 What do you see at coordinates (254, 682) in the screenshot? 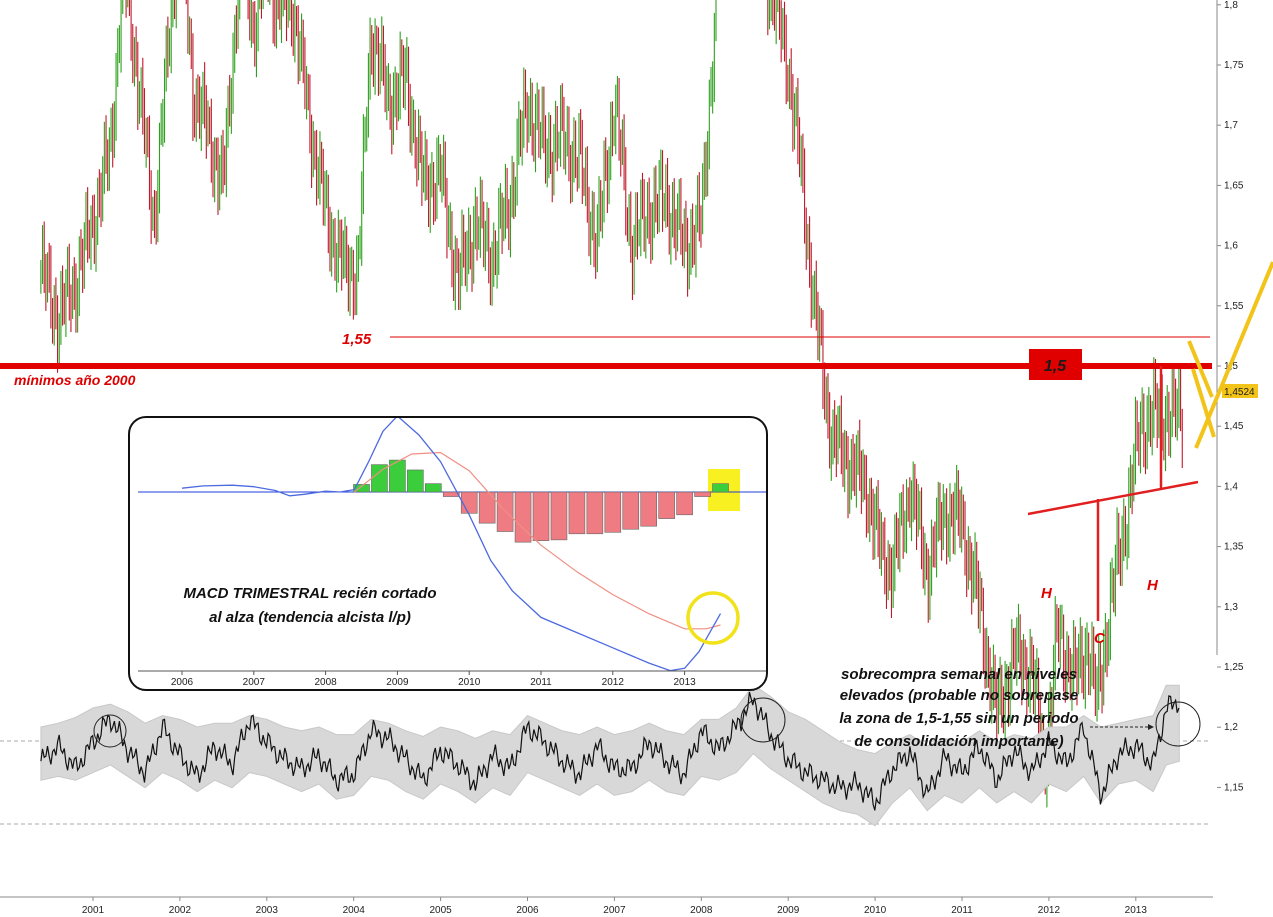
I see `macd-x-tick-label: 2007` at bounding box center [254, 682].